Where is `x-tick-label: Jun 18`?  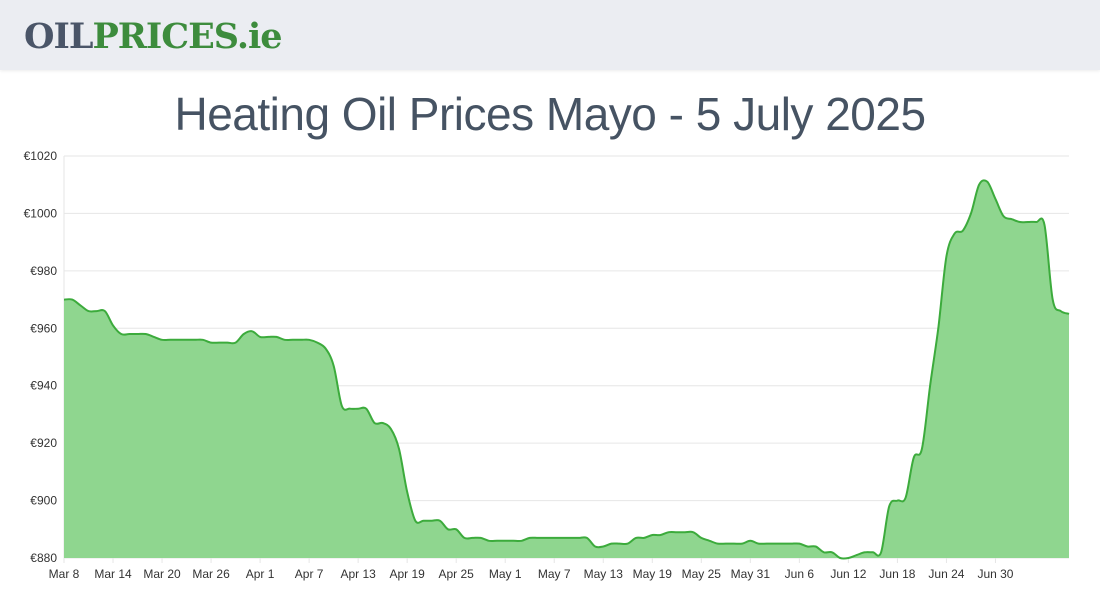
x-tick-label: Jun 18 is located at coordinates (897, 574).